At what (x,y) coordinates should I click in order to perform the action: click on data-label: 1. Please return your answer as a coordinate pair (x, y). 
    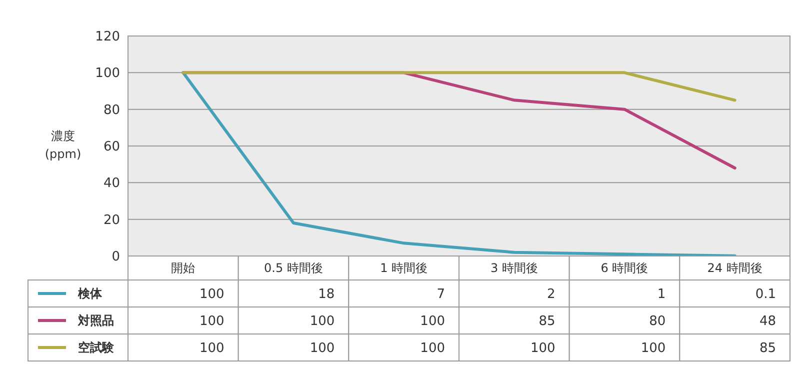
    Looking at the image, I should click on (661, 294).